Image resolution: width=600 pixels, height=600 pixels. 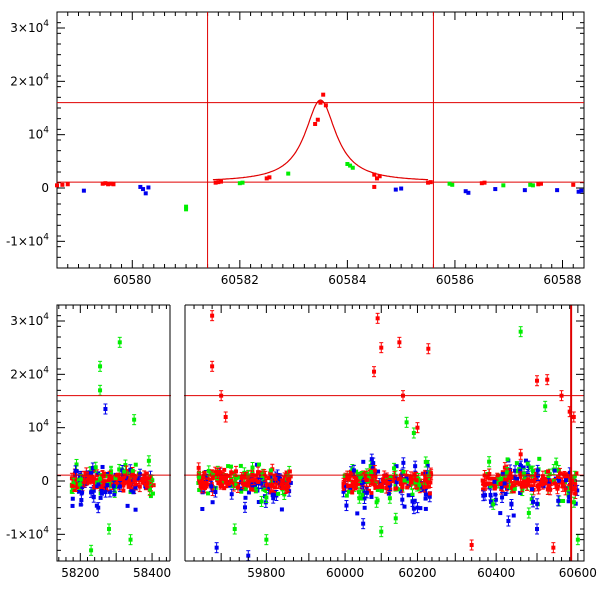 What do you see at coordinates (29, 320) in the screenshot?
I see `y-tick-label: 3×104` at bounding box center [29, 320].